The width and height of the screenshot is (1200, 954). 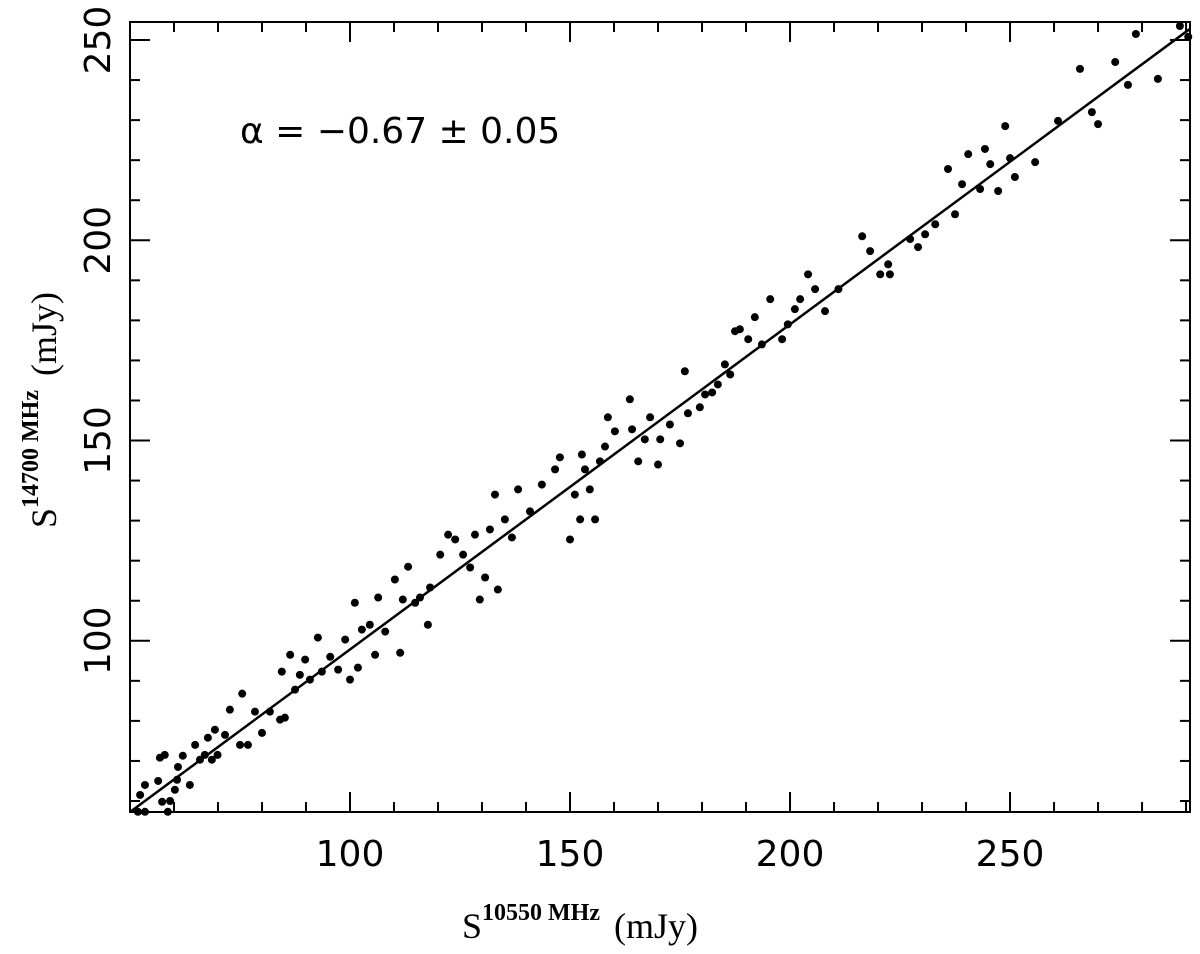 I want to click on y-tick-label: 100, so click(x=98, y=640).